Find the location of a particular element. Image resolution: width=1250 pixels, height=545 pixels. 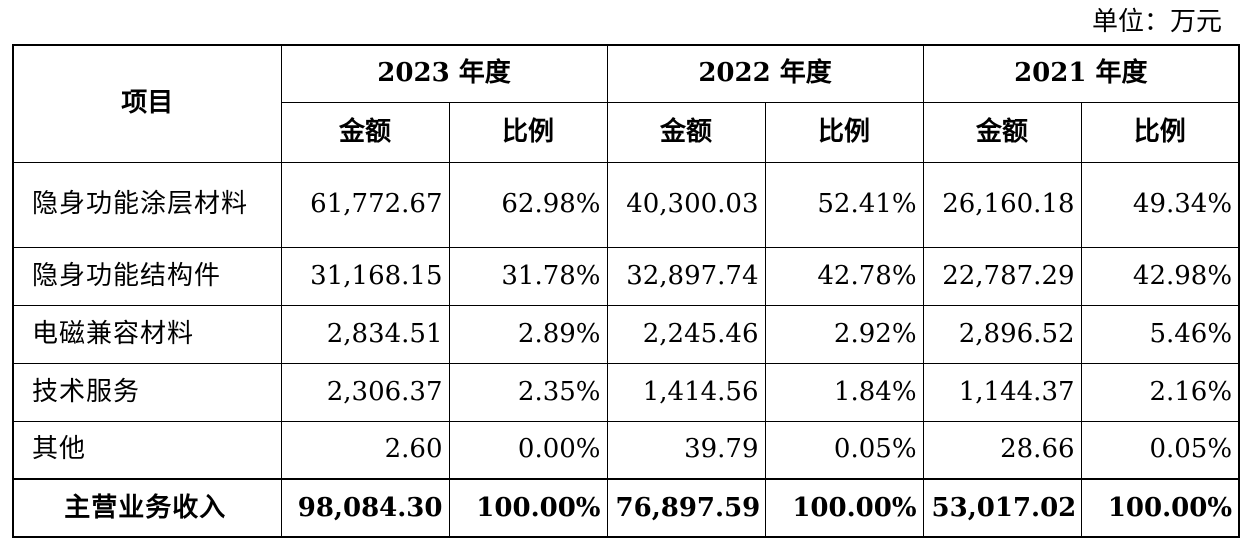

cell-ratio-2023: 0.00% is located at coordinates (528, 450).